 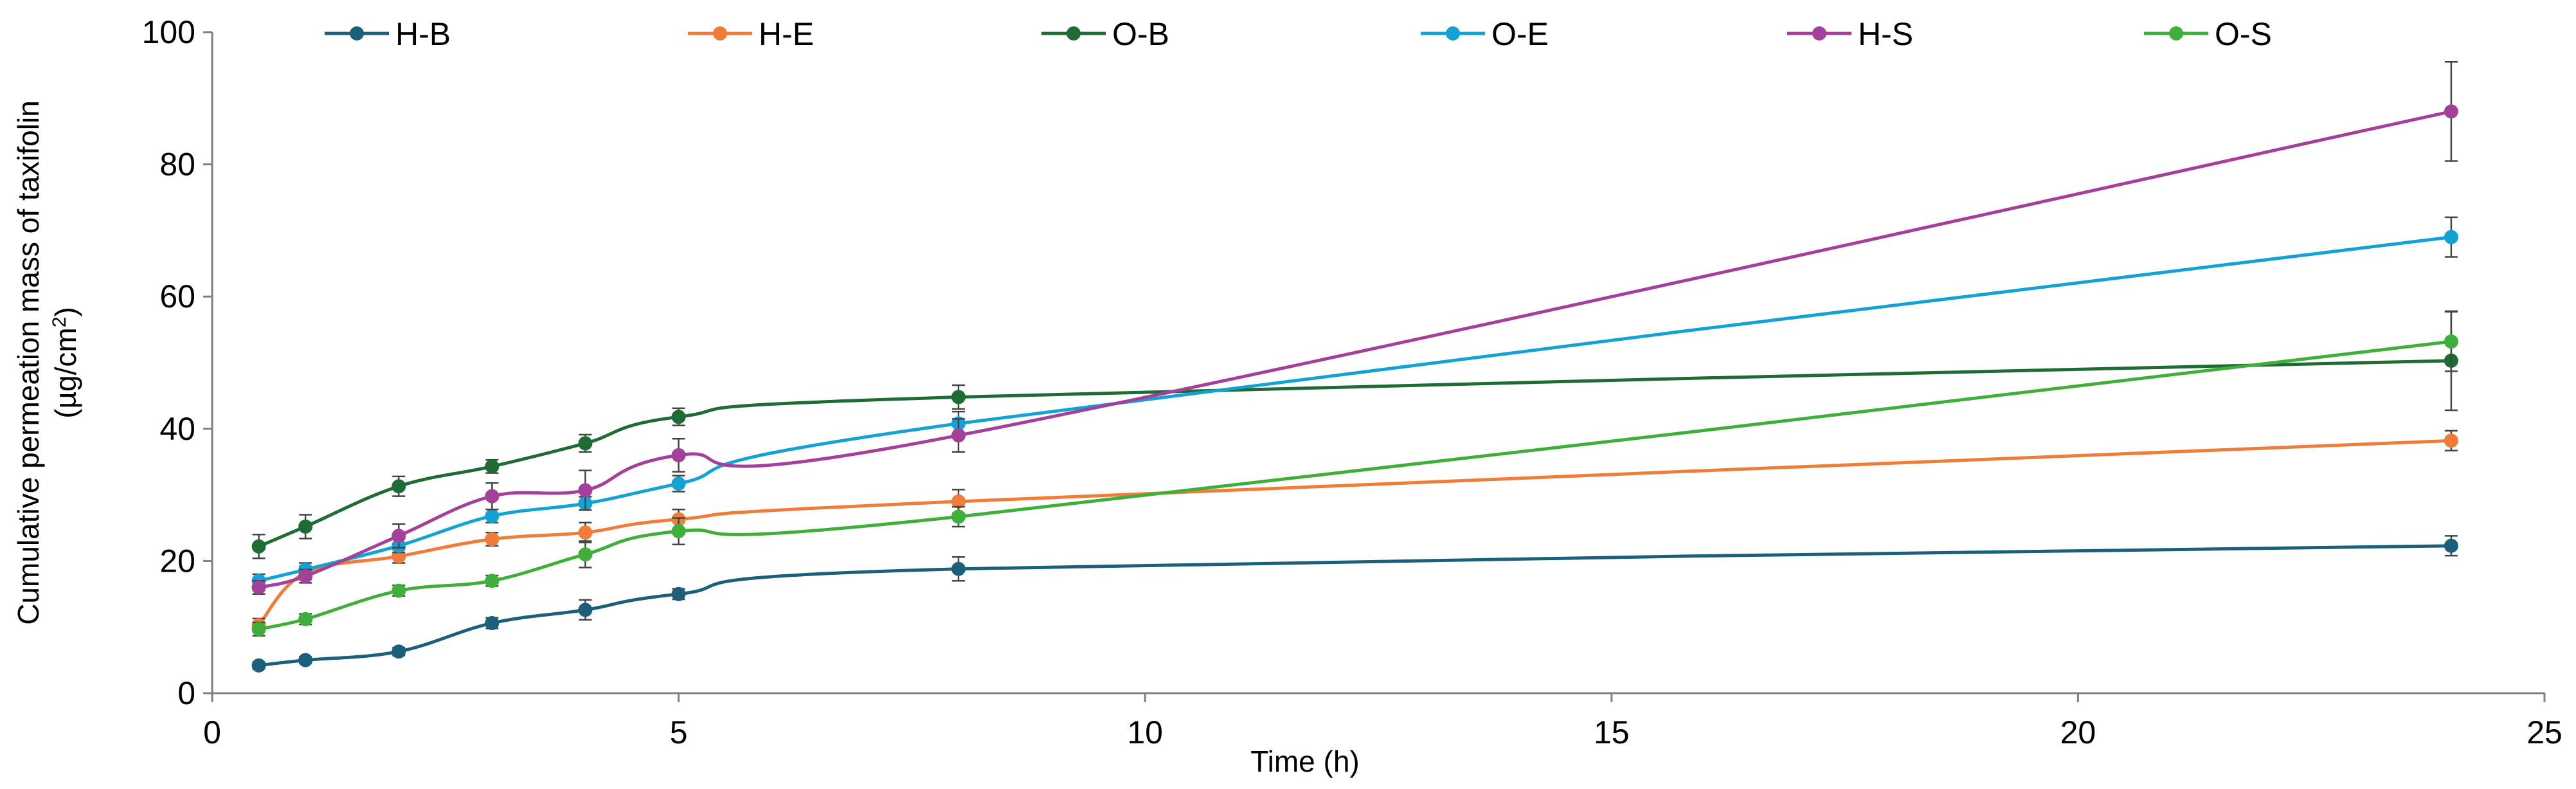 What do you see at coordinates (59, 323) in the screenshot?
I see `y-axis-unit-superscript: 2` at bounding box center [59, 323].